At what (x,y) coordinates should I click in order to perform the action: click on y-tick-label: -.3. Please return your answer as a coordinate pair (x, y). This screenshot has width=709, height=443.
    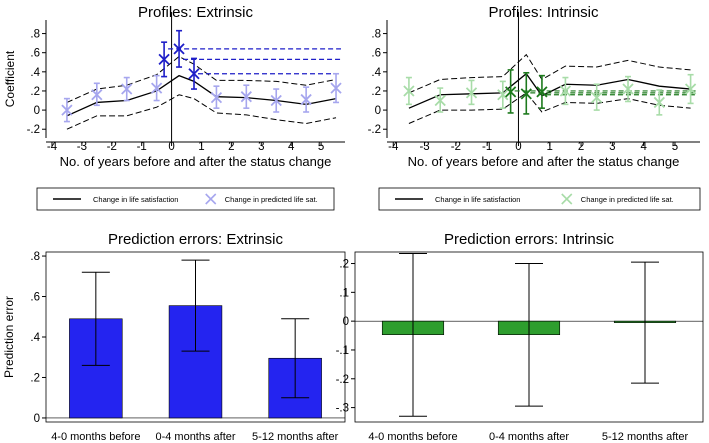
    Looking at the image, I should click on (342, 409).